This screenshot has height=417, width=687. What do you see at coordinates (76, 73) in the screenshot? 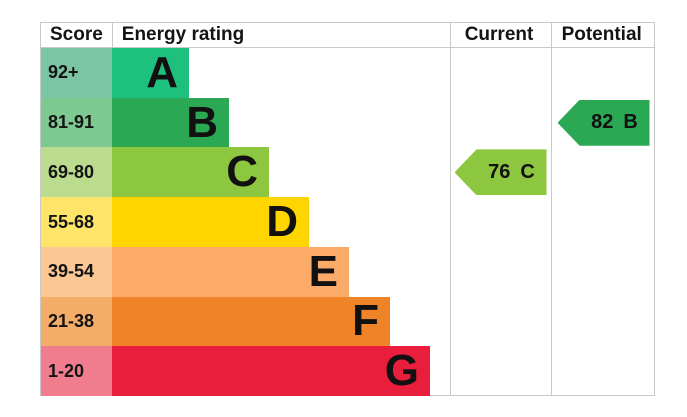
I see `score-range-cell: 92+` at bounding box center [76, 73].